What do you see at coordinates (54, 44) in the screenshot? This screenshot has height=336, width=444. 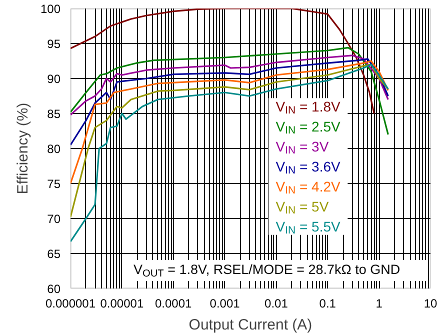 I see `y-tick-label: 95` at bounding box center [54, 44].